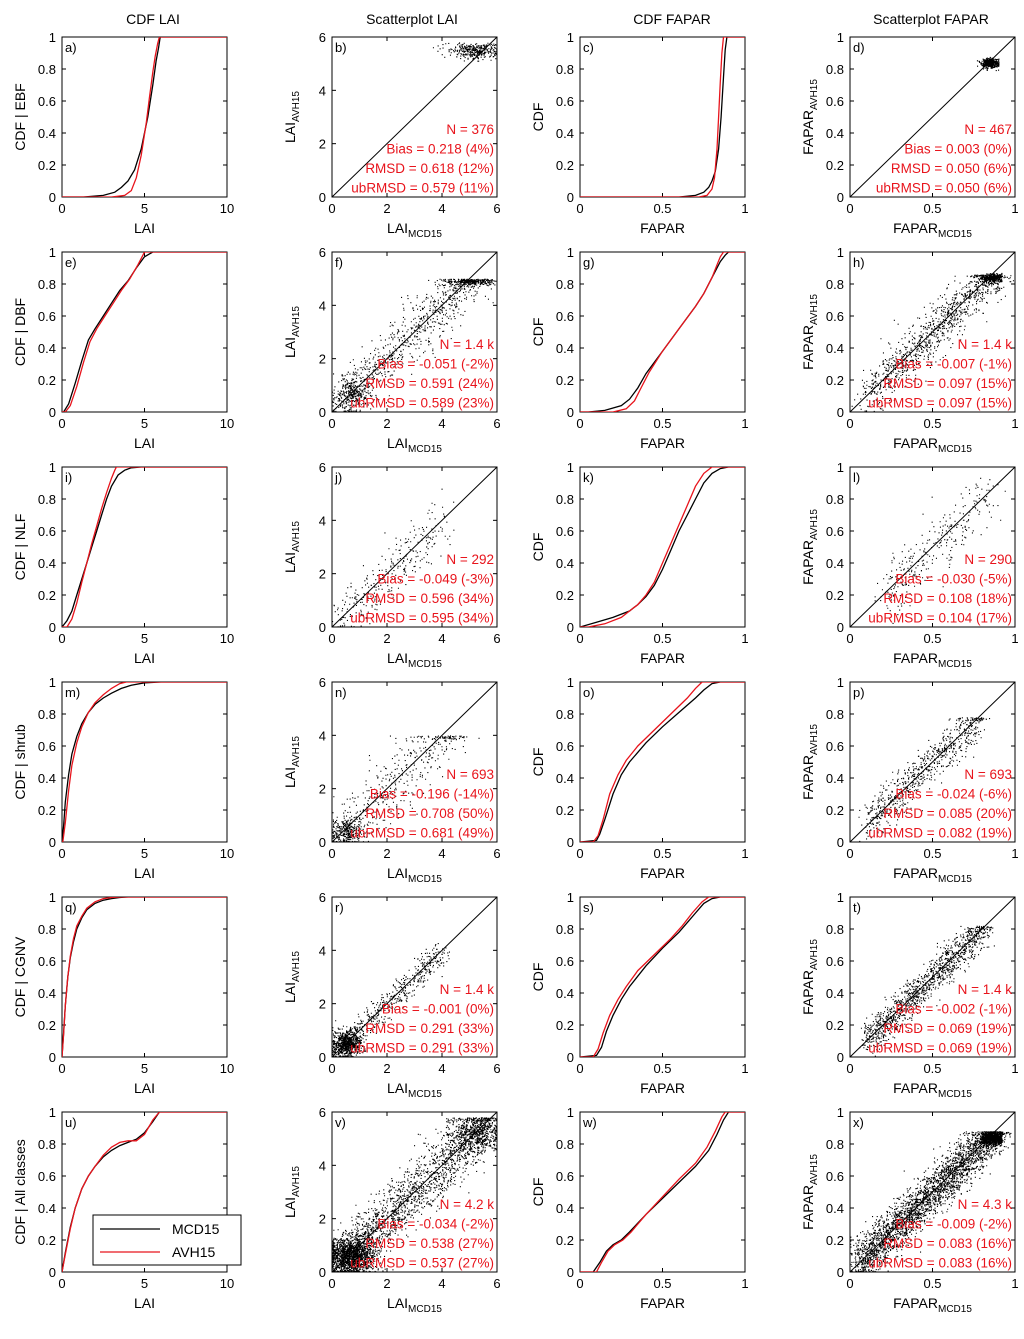 The height and width of the screenshot is (1339, 1024). What do you see at coordinates (71, 262) in the screenshot?
I see `panel-letter: e)` at bounding box center [71, 262].